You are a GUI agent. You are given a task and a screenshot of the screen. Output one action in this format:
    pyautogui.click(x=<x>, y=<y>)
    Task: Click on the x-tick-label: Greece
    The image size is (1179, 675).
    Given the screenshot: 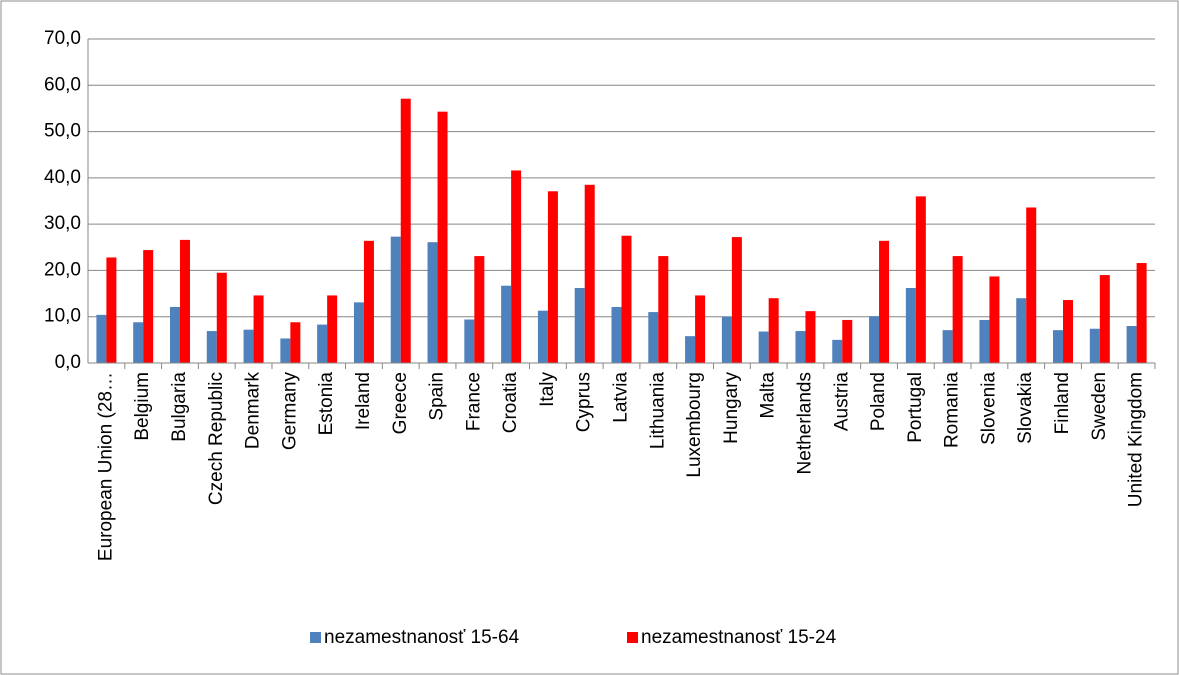 What is the action you would take?
    pyautogui.click(x=400, y=403)
    